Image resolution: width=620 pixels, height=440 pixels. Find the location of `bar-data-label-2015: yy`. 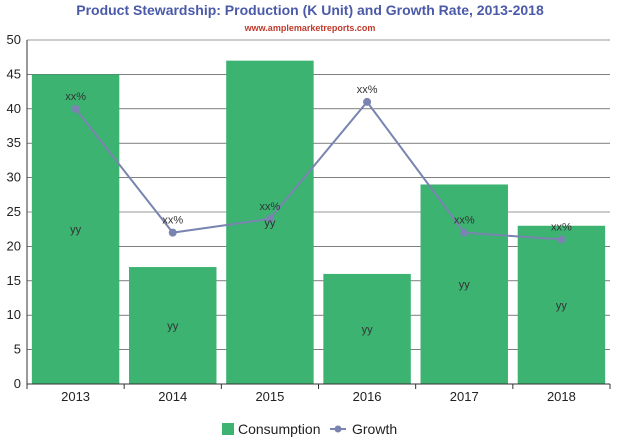

bar-data-label-2015: yy is located at coordinates (270, 223).